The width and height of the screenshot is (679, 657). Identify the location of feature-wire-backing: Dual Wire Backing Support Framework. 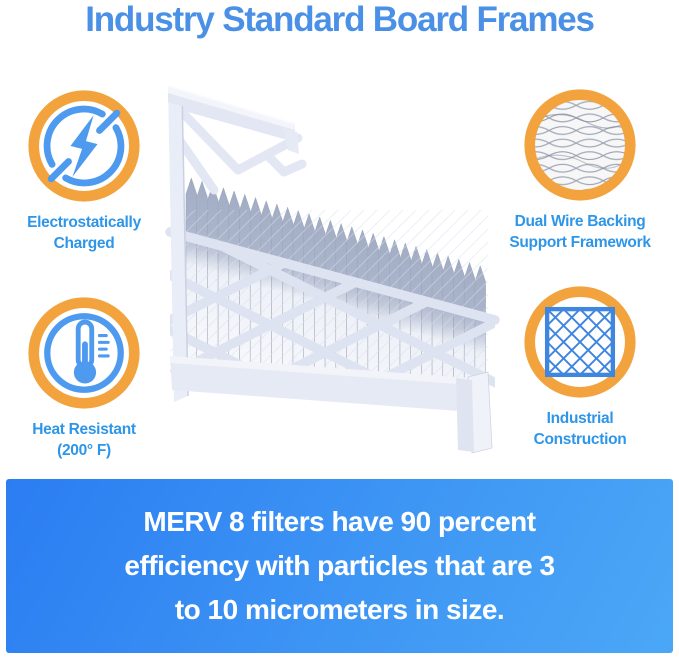
(580, 170).